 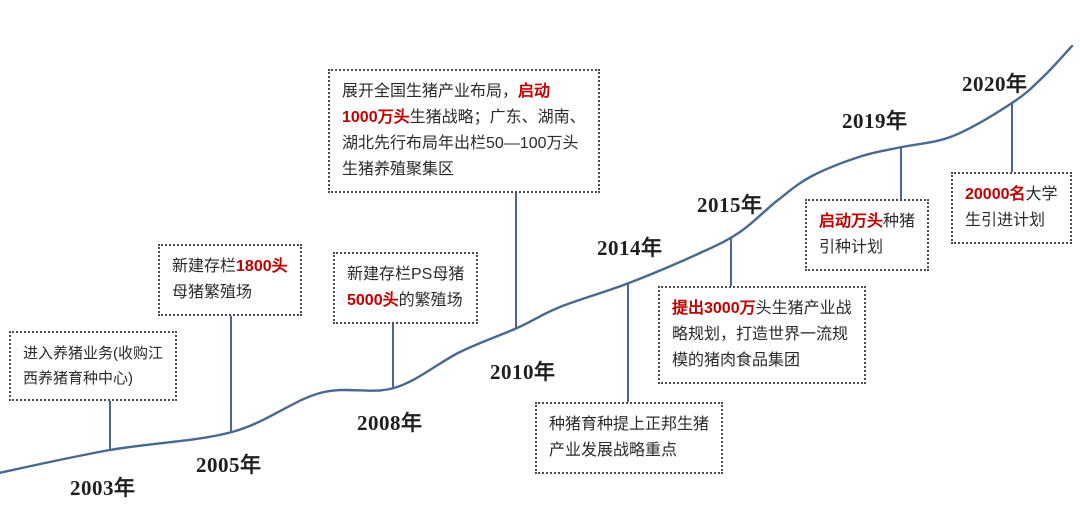 What do you see at coordinates (231, 370) in the screenshot?
I see `tick-2005` at bounding box center [231, 370].